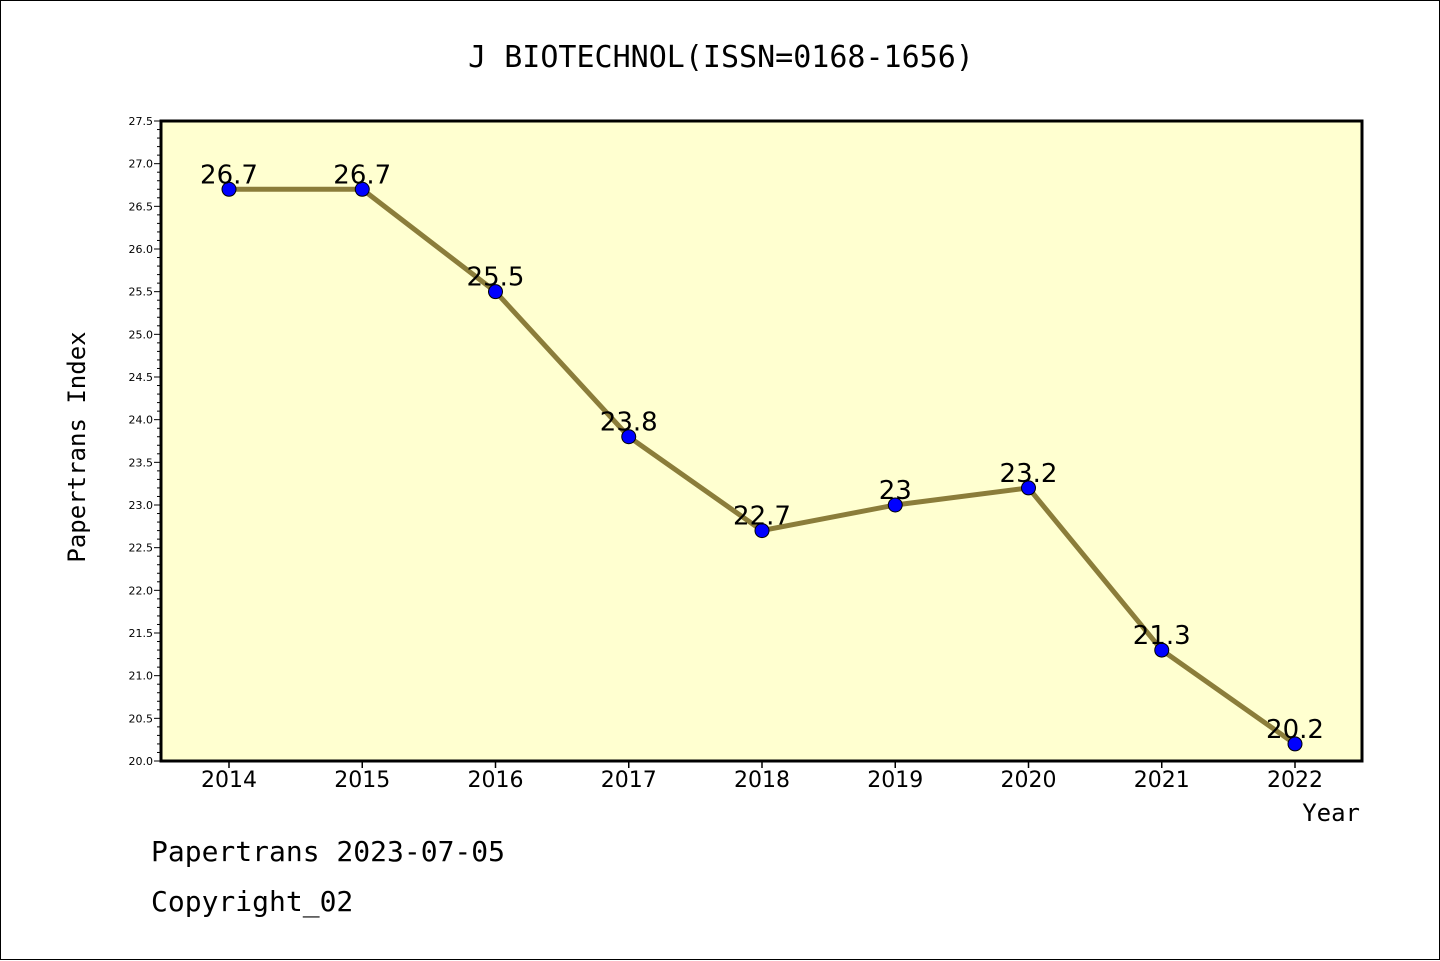 The height and width of the screenshot is (961, 1440). What do you see at coordinates (895, 780) in the screenshot?
I see `x-tick-label: 2019` at bounding box center [895, 780].